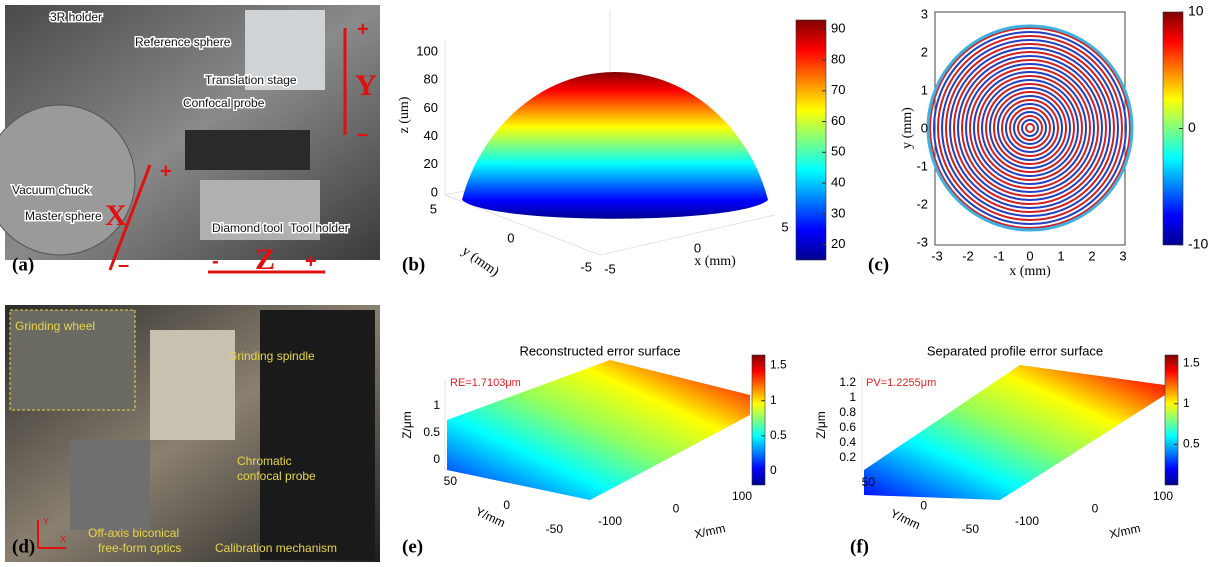 This screenshot has width=1217, height=567. Describe the element at coordinates (247, 150) in the screenshot. I see `probe` at that location.